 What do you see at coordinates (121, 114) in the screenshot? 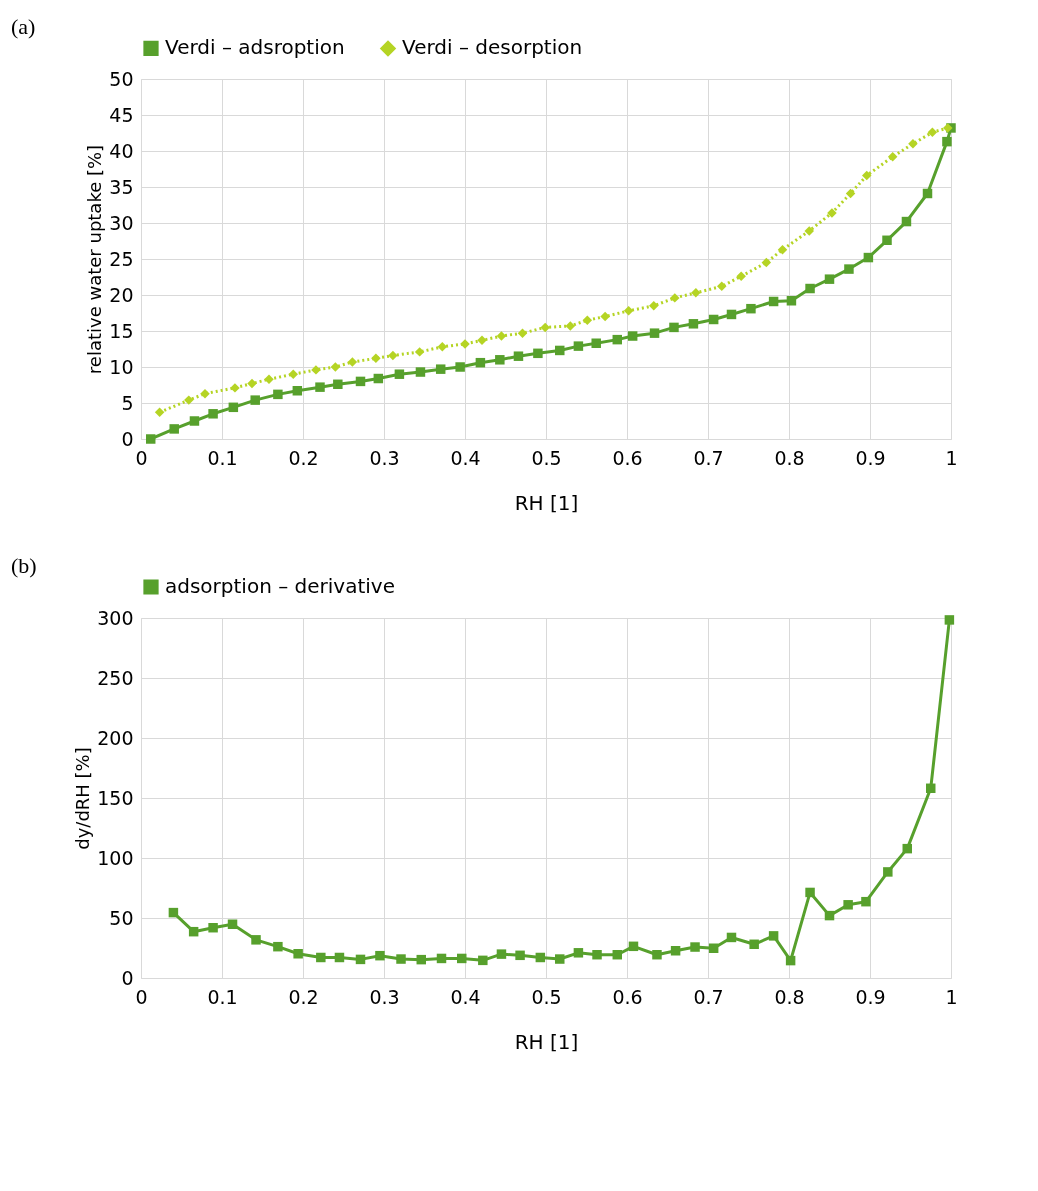
I see `y-tick-label: 45` at bounding box center [121, 114].